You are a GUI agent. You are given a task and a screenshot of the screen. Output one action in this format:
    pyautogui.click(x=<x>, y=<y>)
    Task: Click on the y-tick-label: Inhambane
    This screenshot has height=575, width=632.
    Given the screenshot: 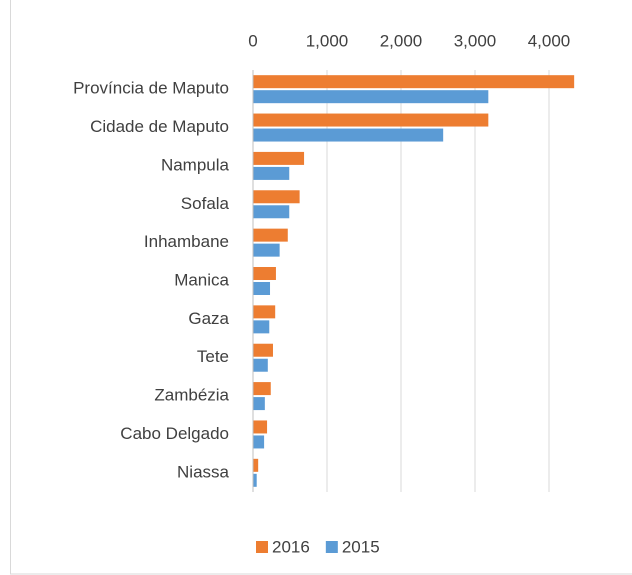 What is the action you would take?
    pyautogui.click(x=186, y=241)
    